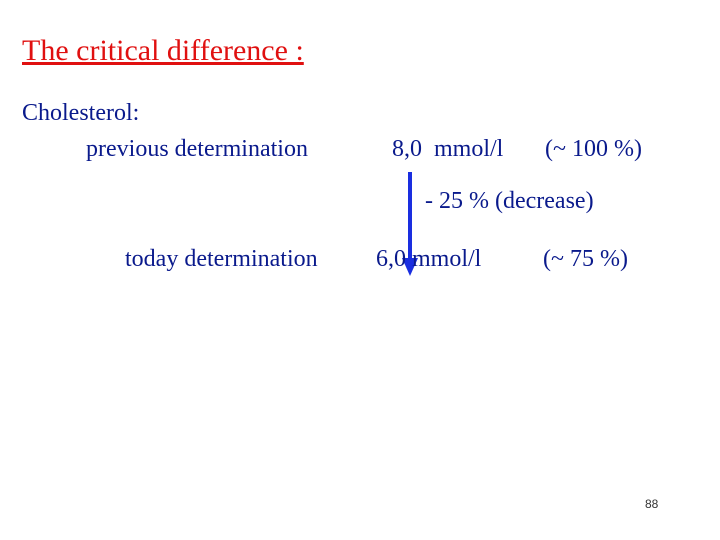 The height and width of the screenshot is (540, 720). What do you see at coordinates (585, 259) in the screenshot?
I see `today-percent: (~ 75 %)` at bounding box center [585, 259].